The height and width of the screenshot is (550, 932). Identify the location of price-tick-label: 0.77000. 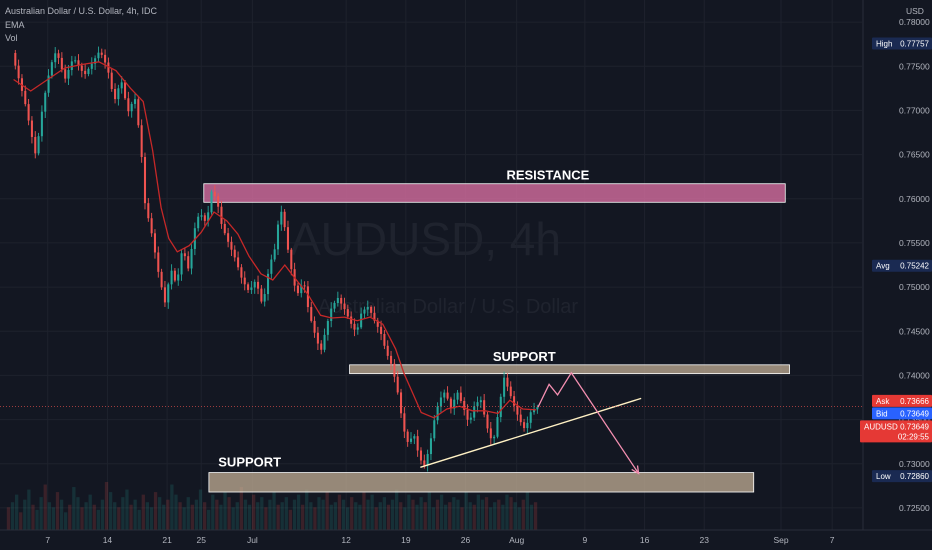
(914, 110).